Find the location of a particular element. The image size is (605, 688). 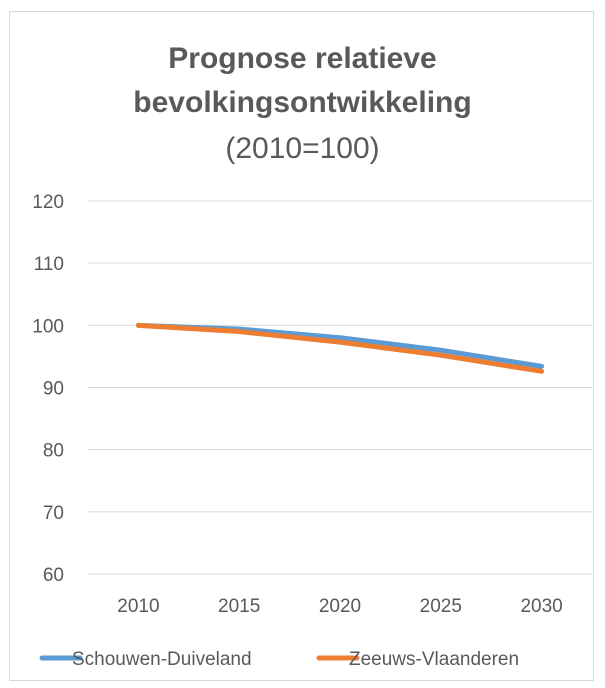

chart-title-line-2: bevolkingsontwikkeling is located at coordinates (302, 102).